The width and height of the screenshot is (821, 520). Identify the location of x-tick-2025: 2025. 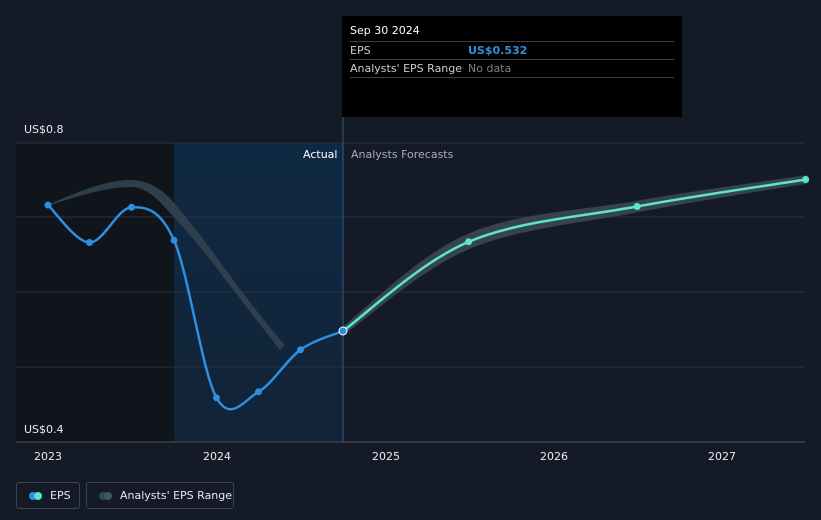
(386, 456).